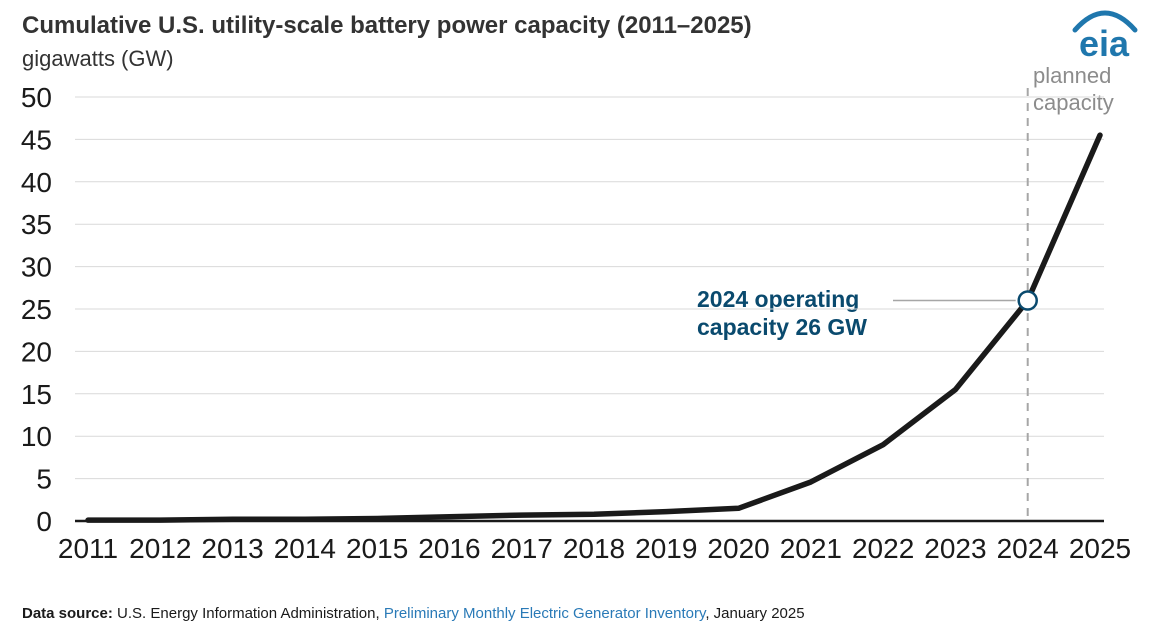 This screenshot has height=633, width=1157. I want to click on x-axis-tick-label: 2023, so click(955, 548).